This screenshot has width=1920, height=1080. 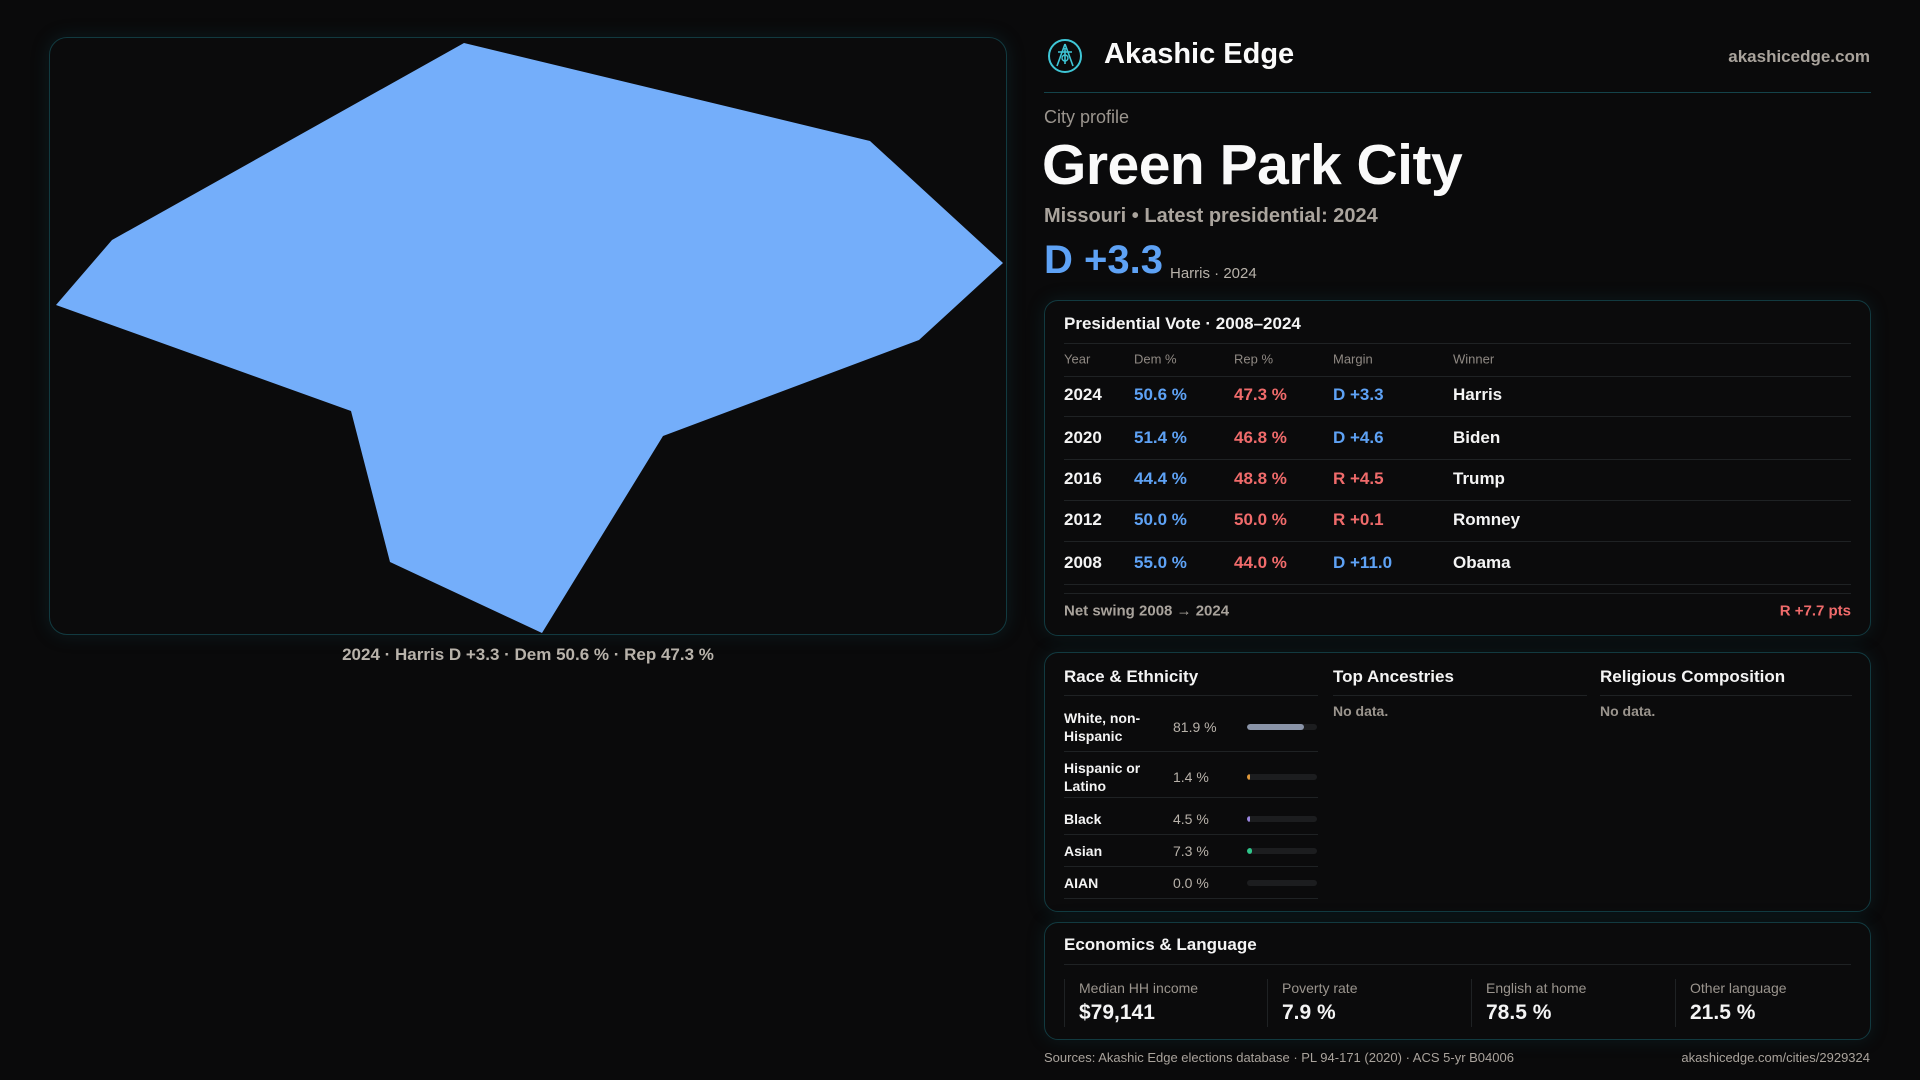 I want to click on rep-pct-cell: 48.8 %, so click(x=1260, y=478).